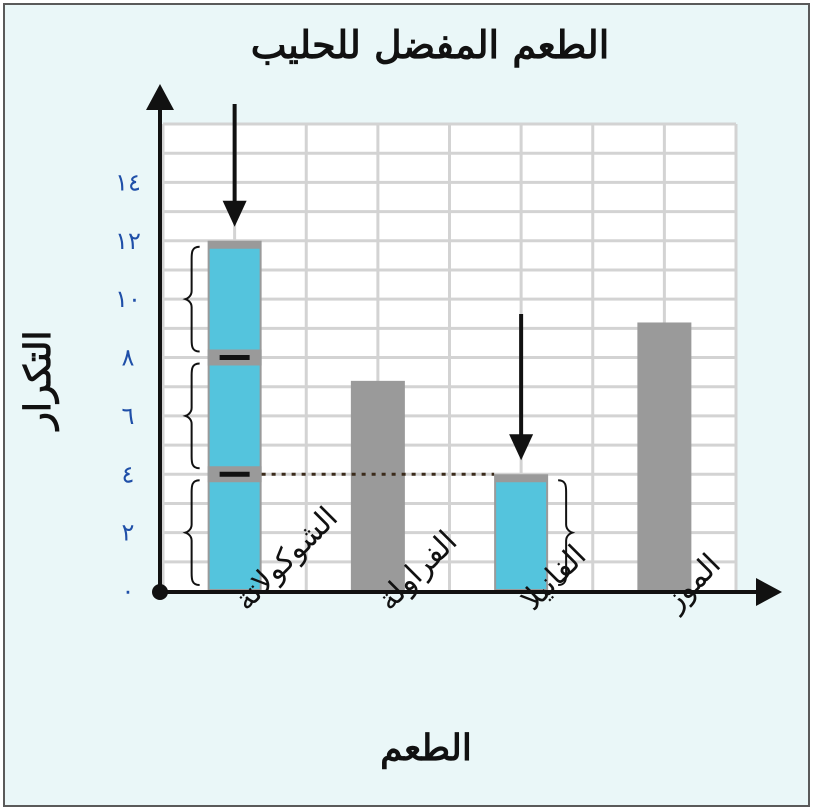 The height and width of the screenshot is (812, 815). What do you see at coordinates (430, 45) in the screenshot?
I see `chart-title: الطعم المفضل للحليب` at bounding box center [430, 45].